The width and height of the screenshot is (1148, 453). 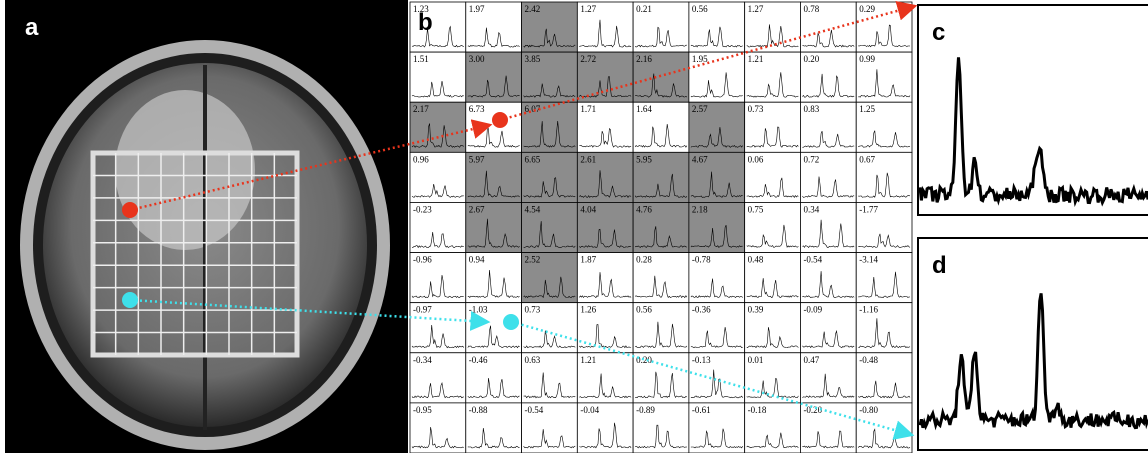 What do you see at coordinates (533, 159) in the screenshot?
I see `voxel-value: 6.65` at bounding box center [533, 159].